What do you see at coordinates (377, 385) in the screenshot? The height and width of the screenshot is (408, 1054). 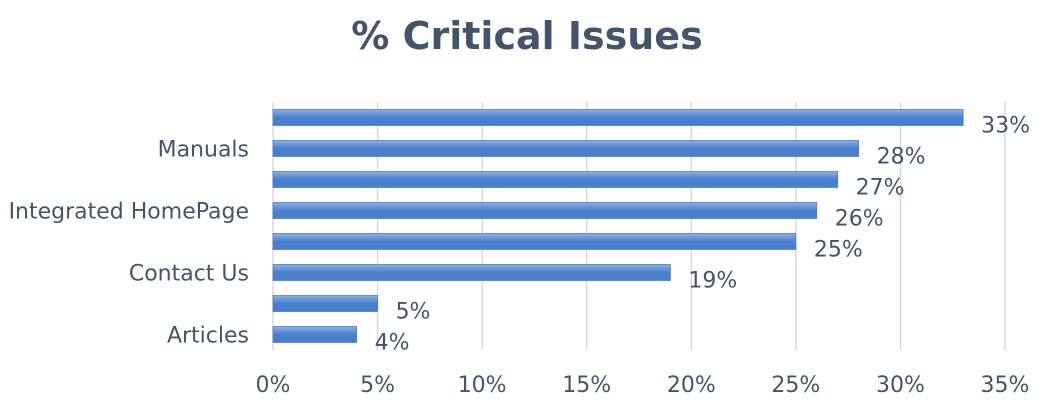 I see `x-tick-label: 5%` at bounding box center [377, 385].